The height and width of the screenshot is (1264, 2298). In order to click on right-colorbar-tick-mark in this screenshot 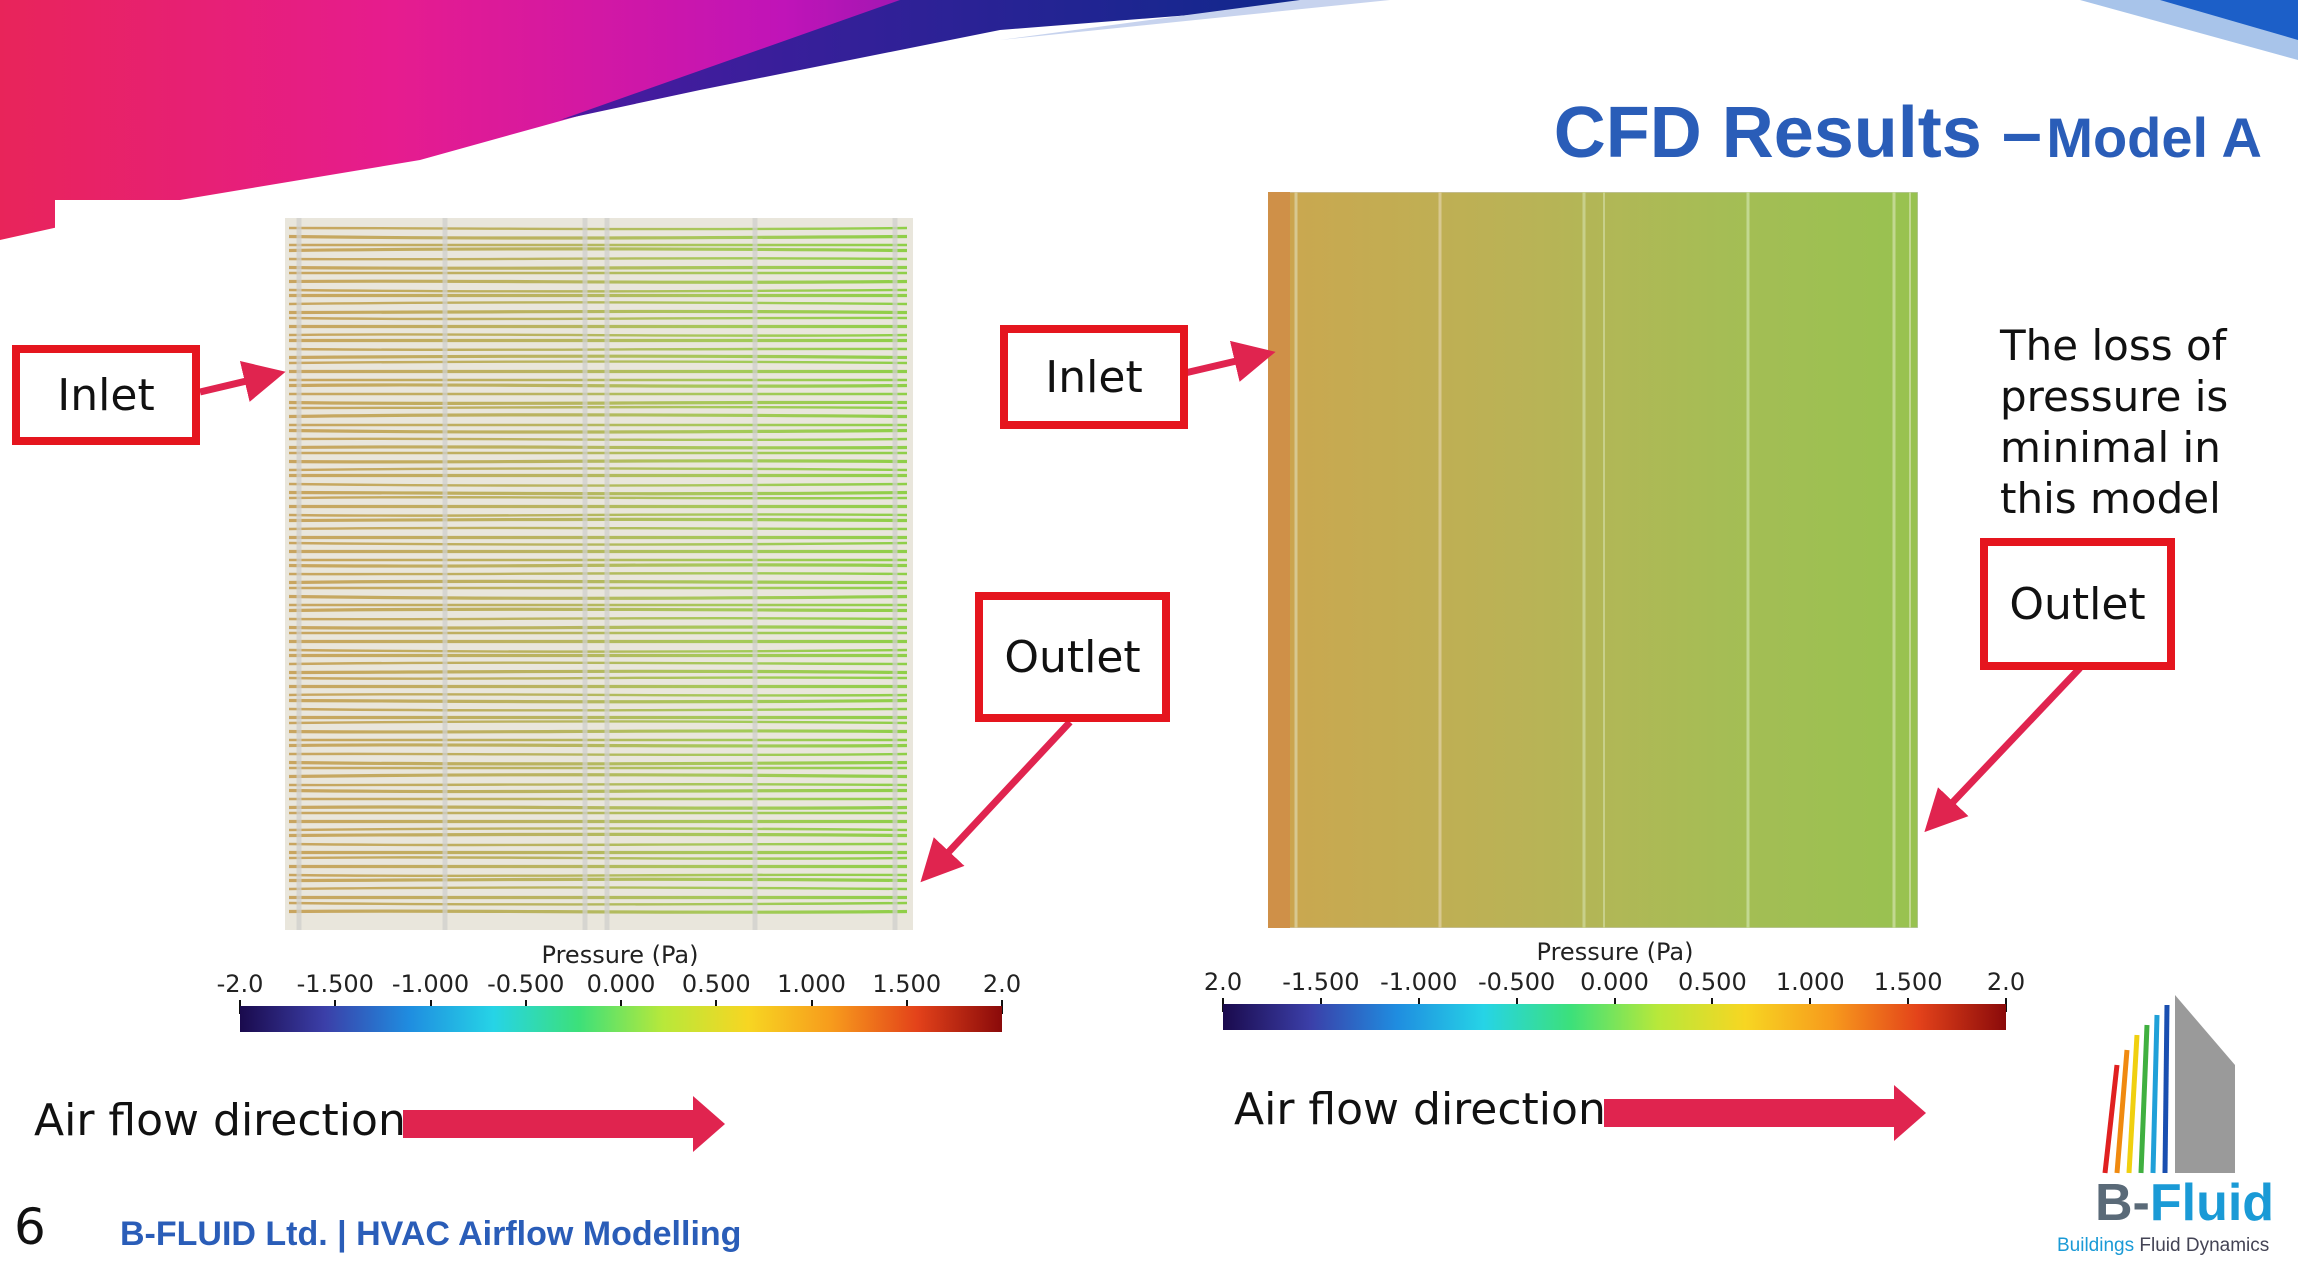, I will do `click(2006, 1005)`.